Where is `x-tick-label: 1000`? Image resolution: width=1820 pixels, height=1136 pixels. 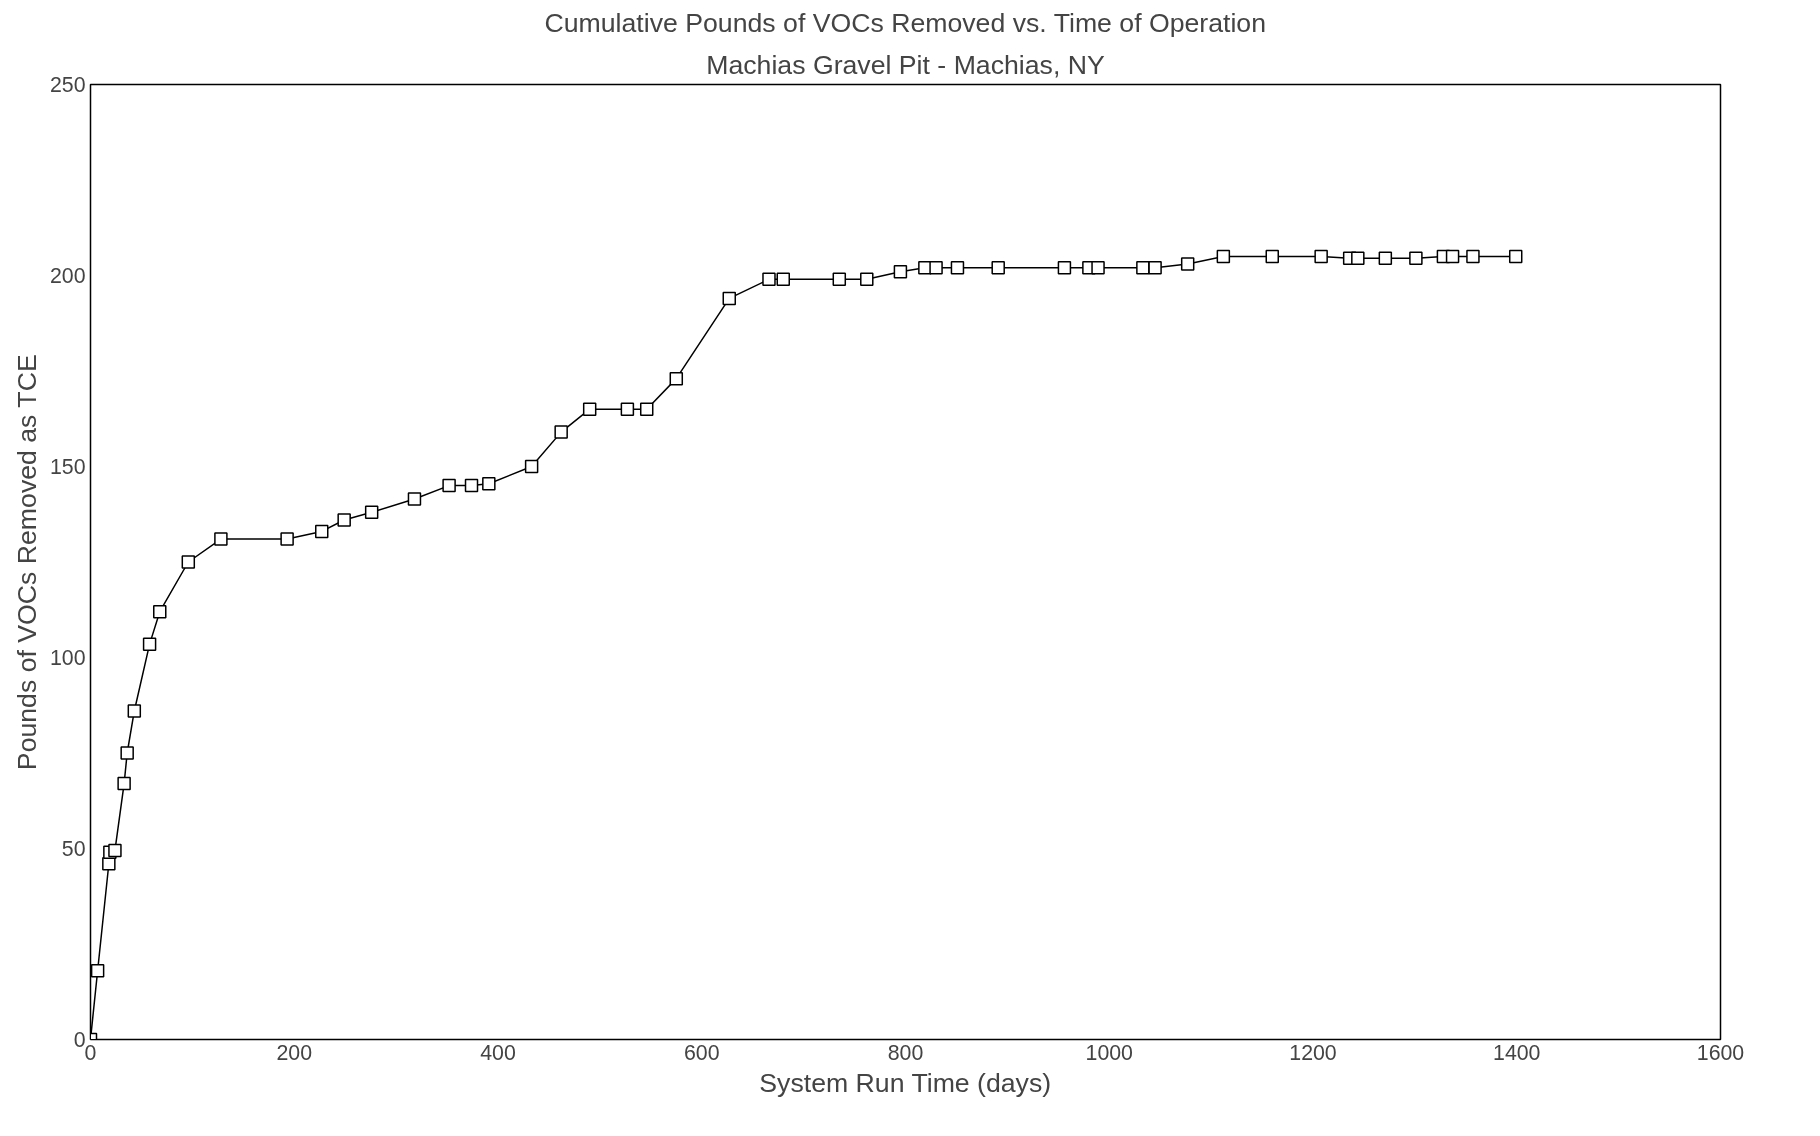
x-tick-label: 1000 is located at coordinates (1109, 1052).